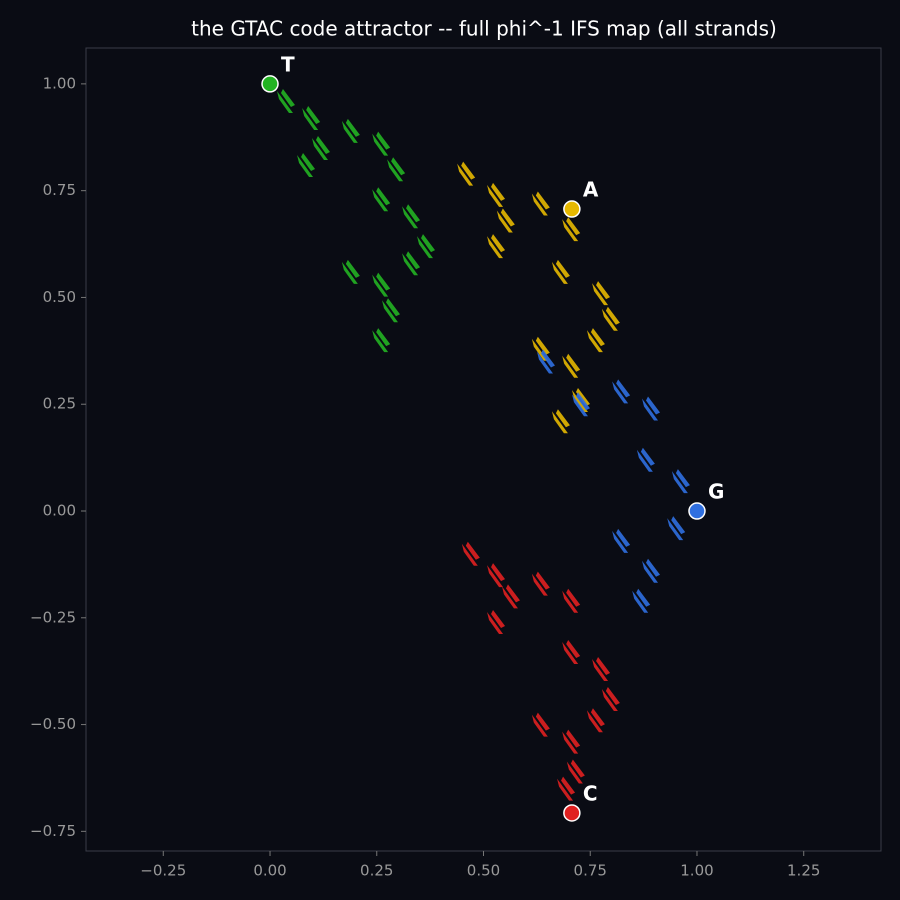  I want to click on y-tick-label: −0.50, so click(53, 724).